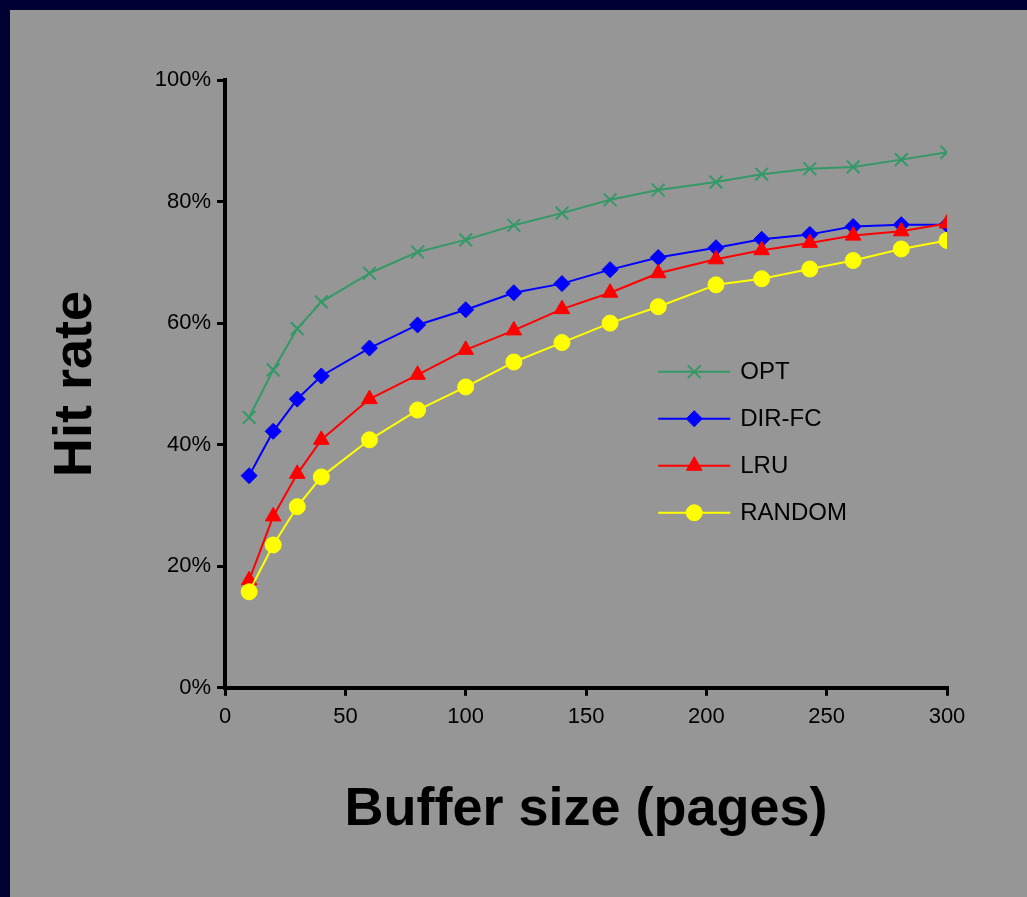 This screenshot has height=897, width=1027. I want to click on x-tick-label: 250, so click(827, 716).